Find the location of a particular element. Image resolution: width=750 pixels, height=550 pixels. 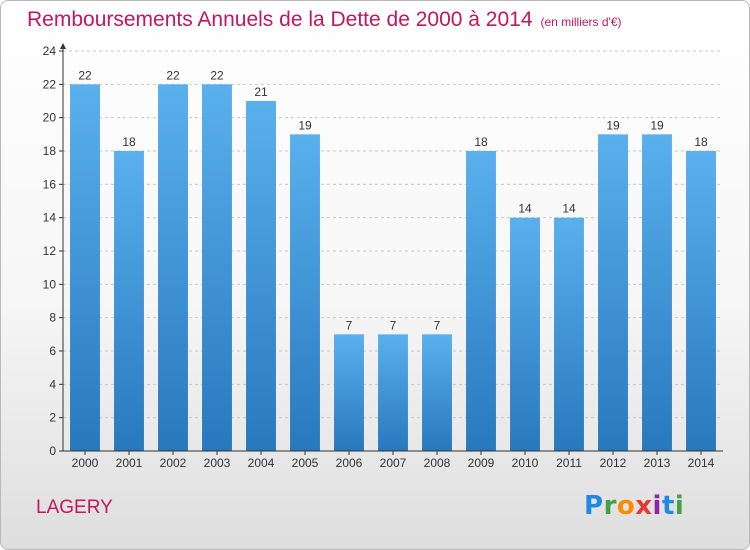

logo-letter: o is located at coordinates (626, 506).